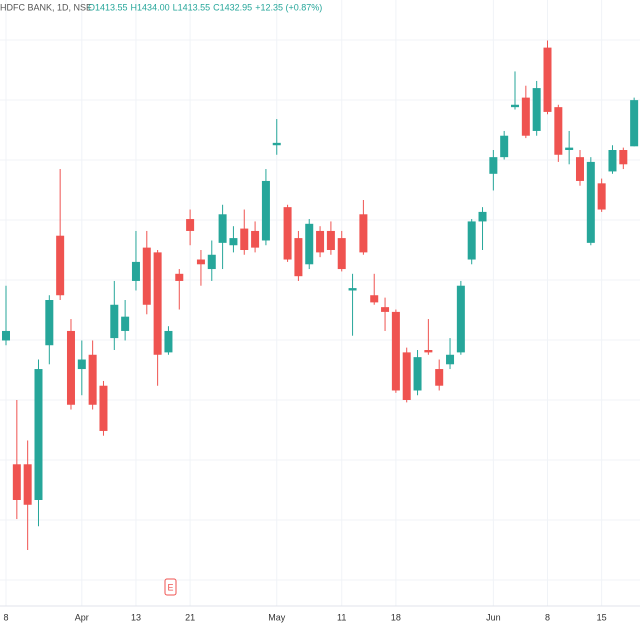 The width and height of the screenshot is (640, 640). What do you see at coordinates (288, 7) in the screenshot?
I see `legend-value: +12.35 (+0.87%)` at bounding box center [288, 7].